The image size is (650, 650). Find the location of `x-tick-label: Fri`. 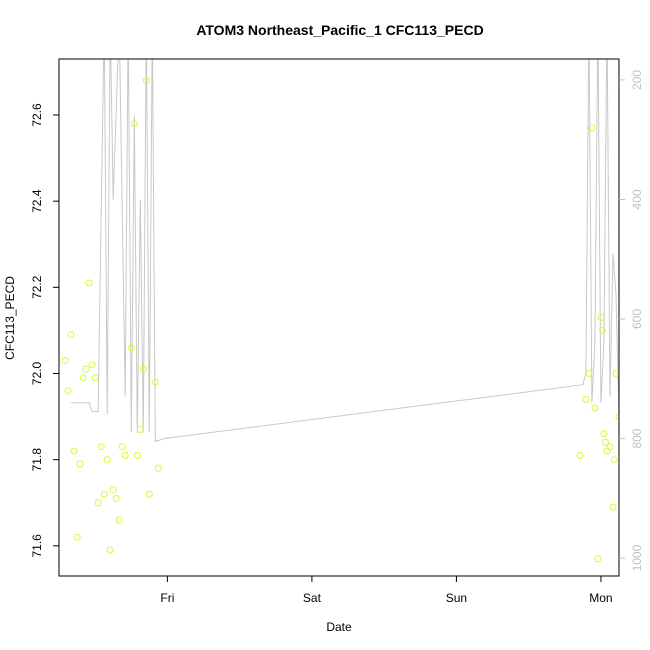

x-tick-label: Fri is located at coordinates (167, 598).